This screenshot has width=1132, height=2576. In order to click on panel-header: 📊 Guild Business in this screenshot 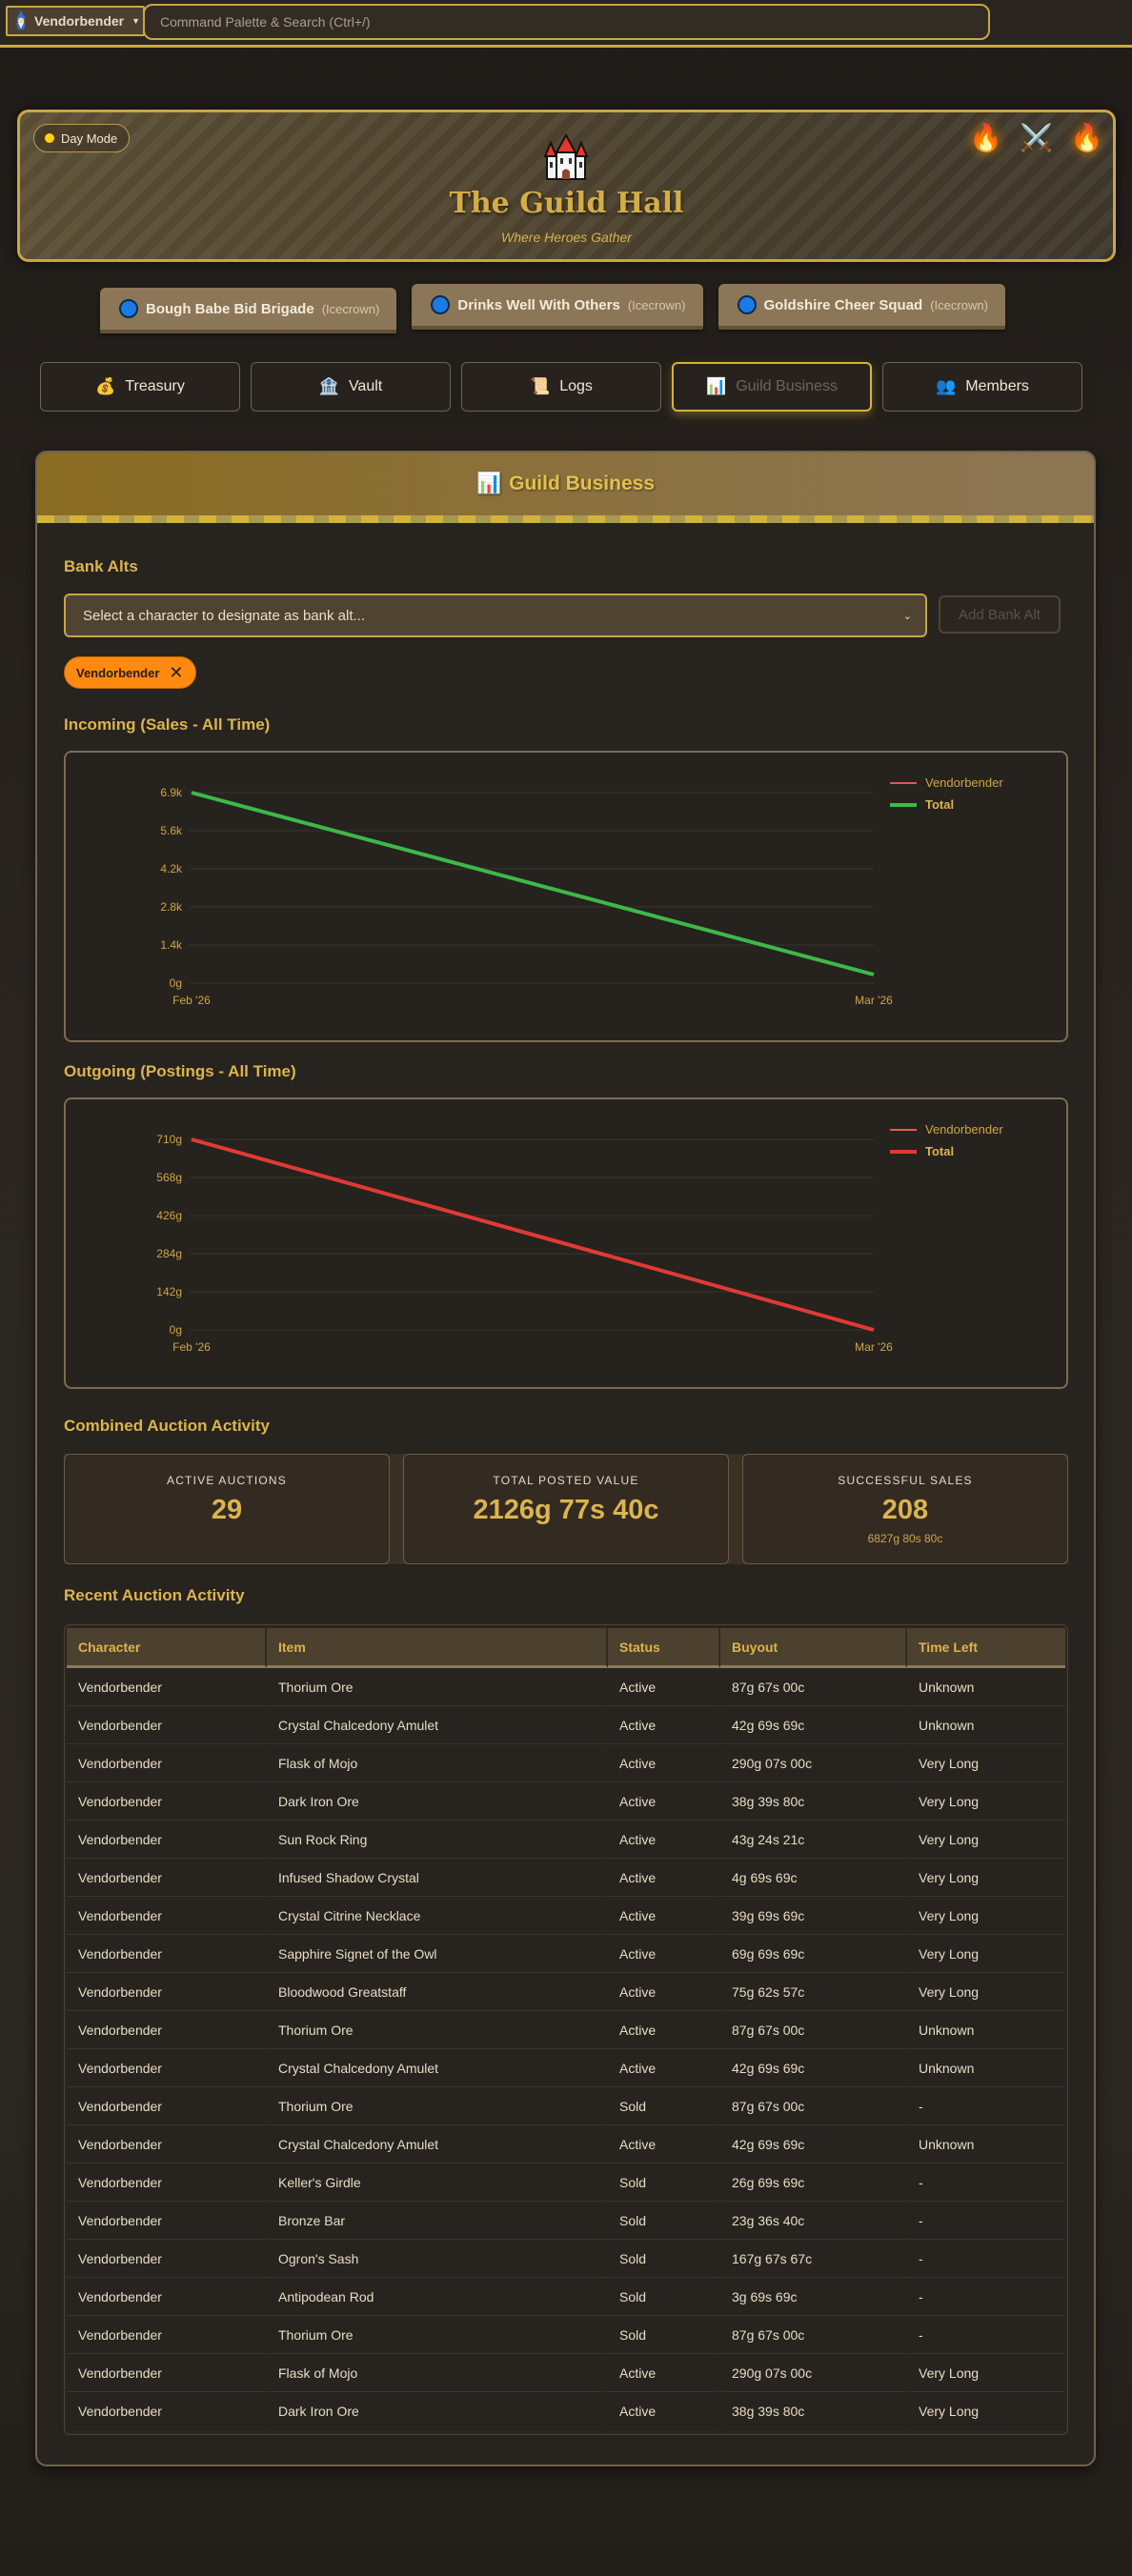, I will do `click(565, 484)`.